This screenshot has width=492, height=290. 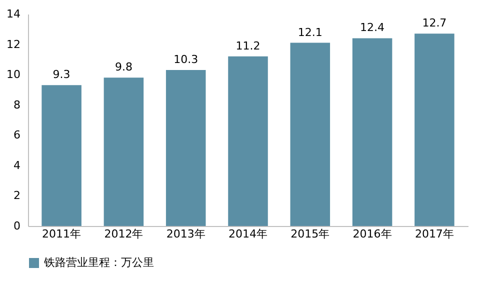 What do you see at coordinates (17, 195) in the screenshot?
I see `y-tick-label: 2` at bounding box center [17, 195].